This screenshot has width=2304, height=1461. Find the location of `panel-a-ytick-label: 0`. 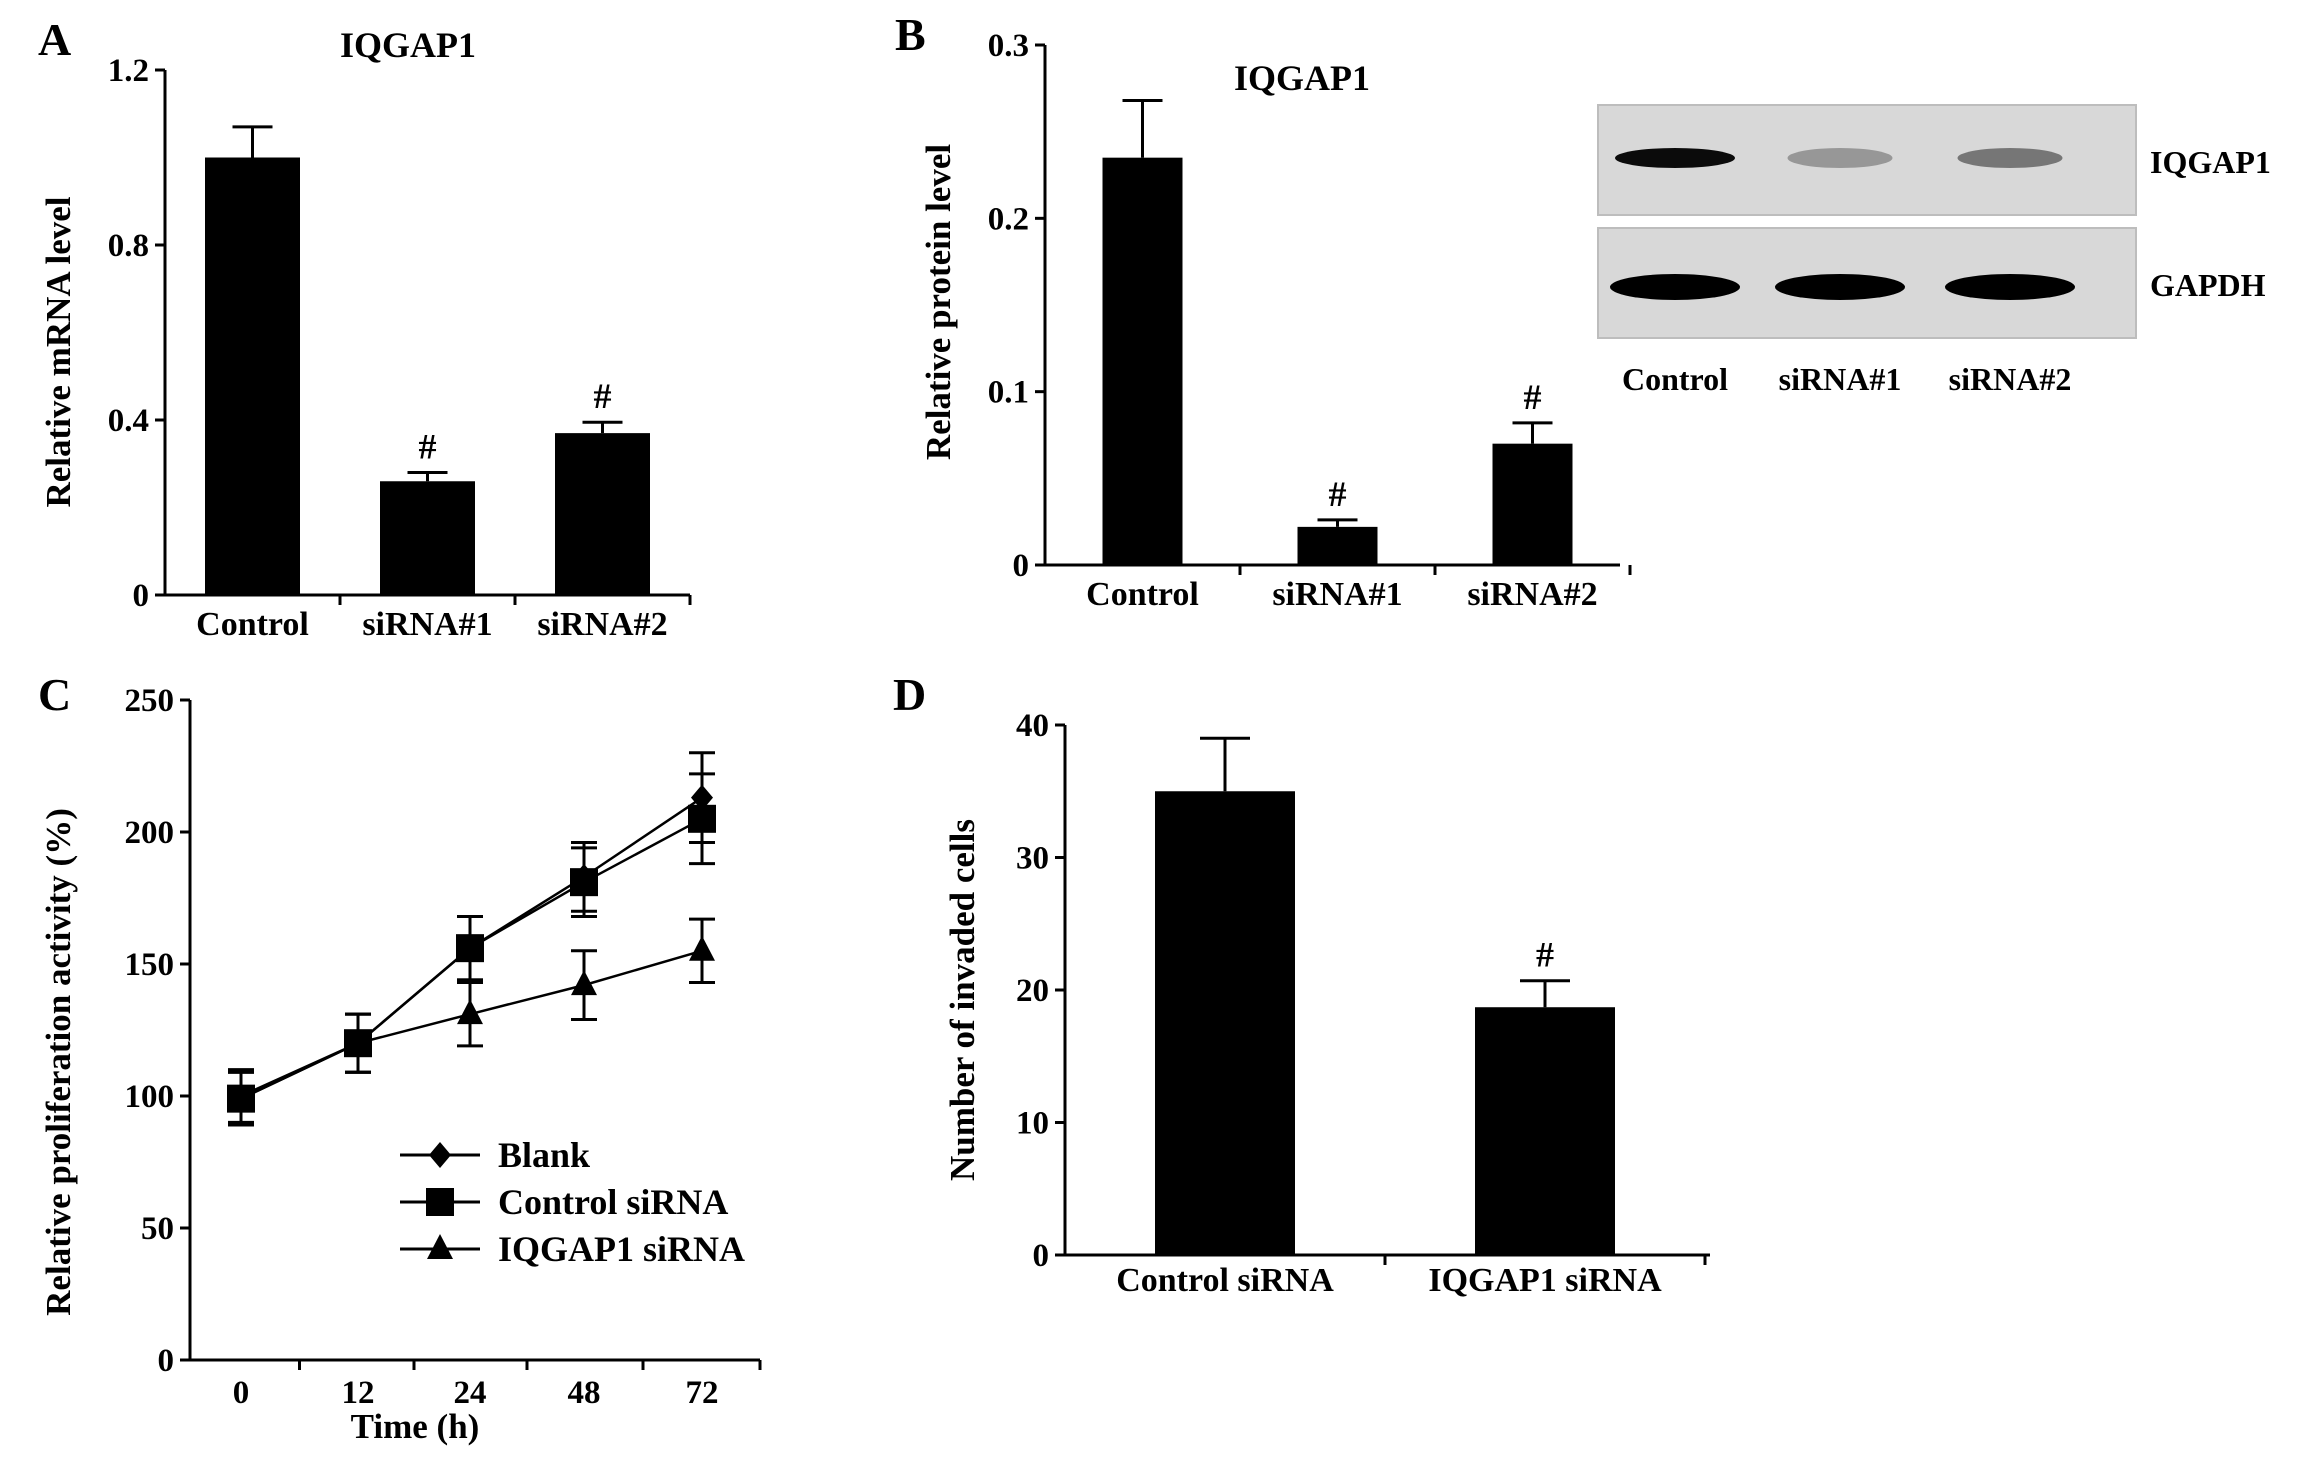

panel-a-ytick-label: 0 is located at coordinates (141, 596).